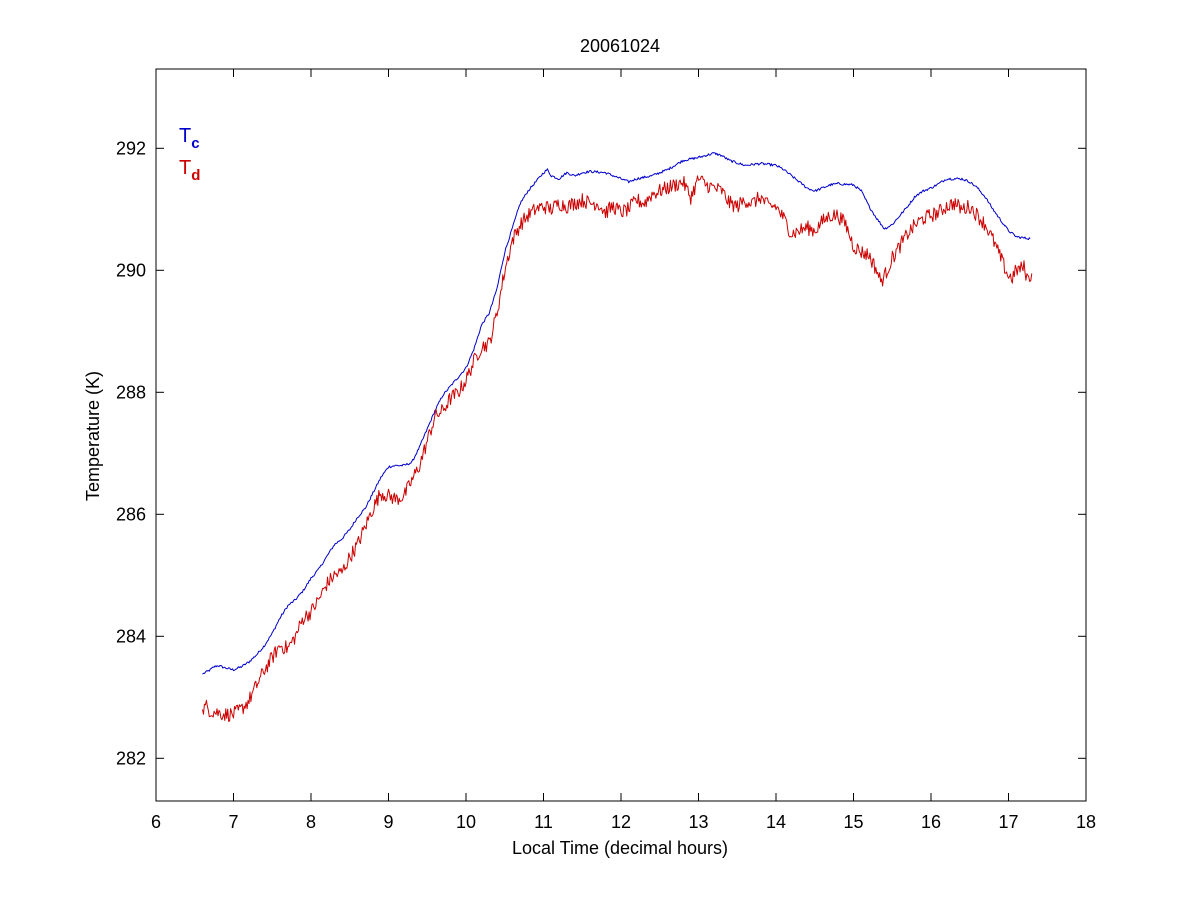 Image resolution: width=1200 pixels, height=900 pixels. Describe the element at coordinates (620, 848) in the screenshot. I see `x-axis-label: Local Time (decimal hours)` at that location.